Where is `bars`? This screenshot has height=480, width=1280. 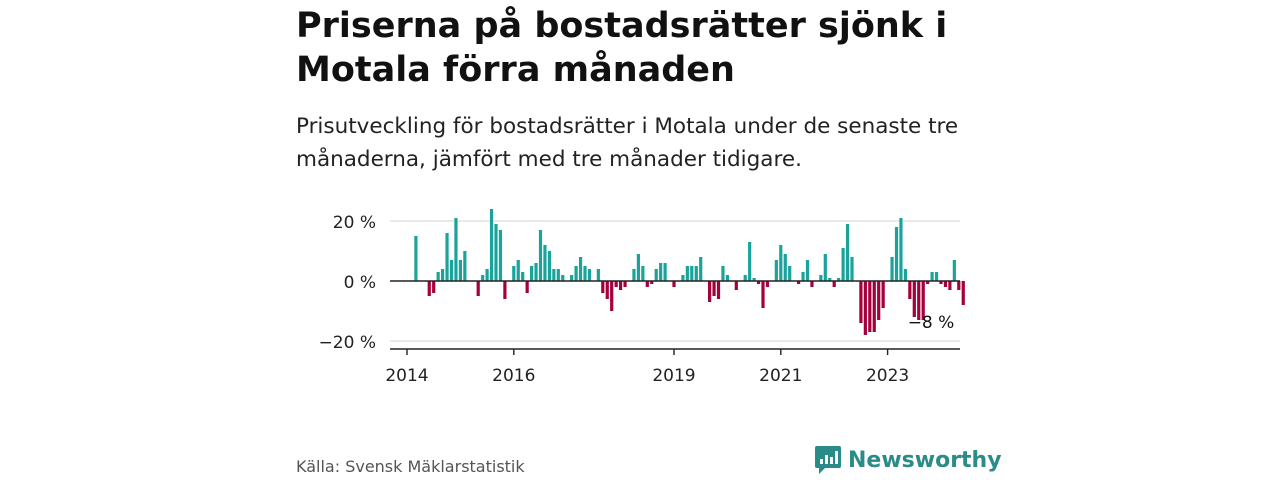 bars is located at coordinates (689, 272).